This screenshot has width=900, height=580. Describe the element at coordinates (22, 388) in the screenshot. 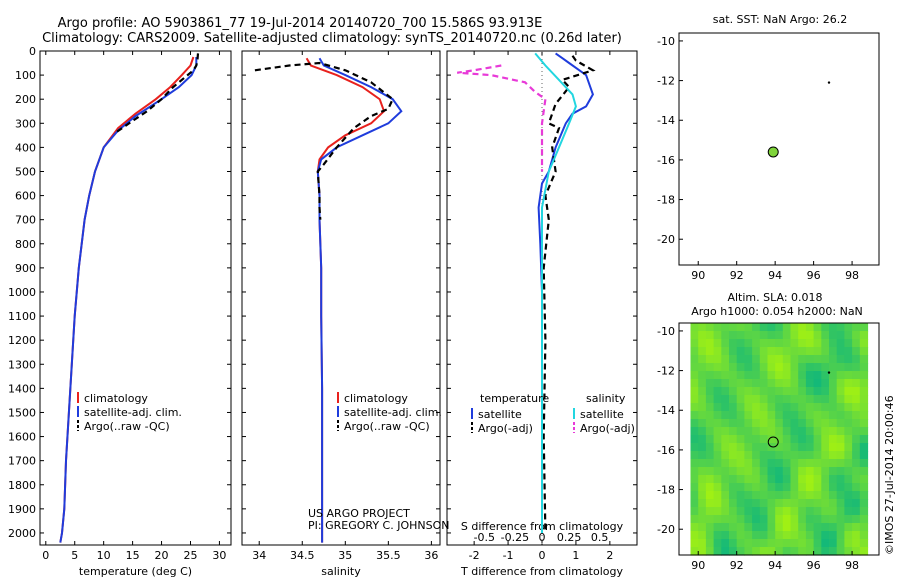

I see `y-tick-label: 1400` at that location.